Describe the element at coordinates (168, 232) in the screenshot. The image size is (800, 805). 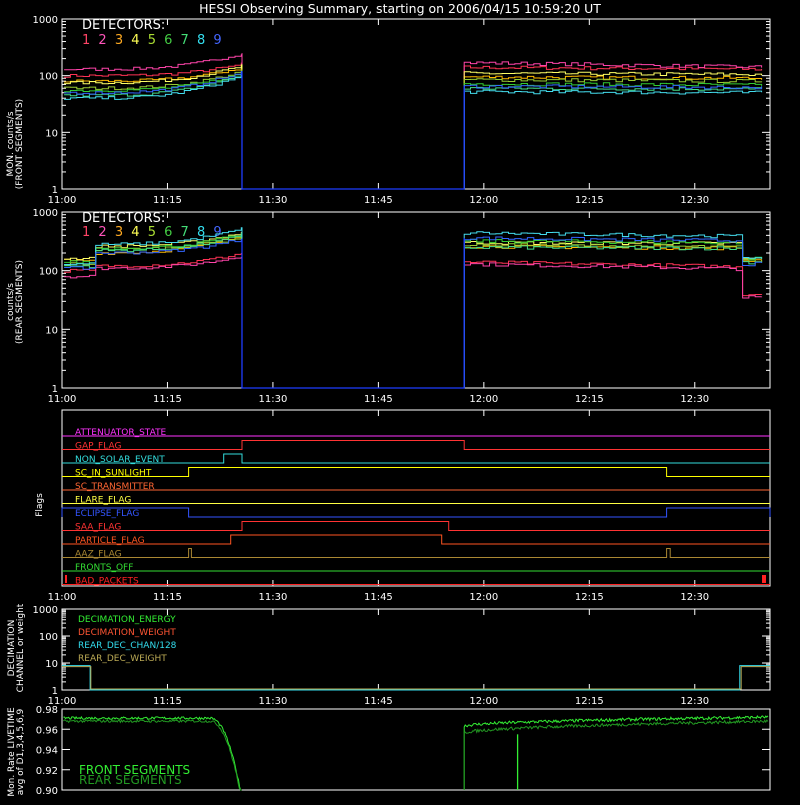
I see `rear-legend-digit-6: 6` at that location.